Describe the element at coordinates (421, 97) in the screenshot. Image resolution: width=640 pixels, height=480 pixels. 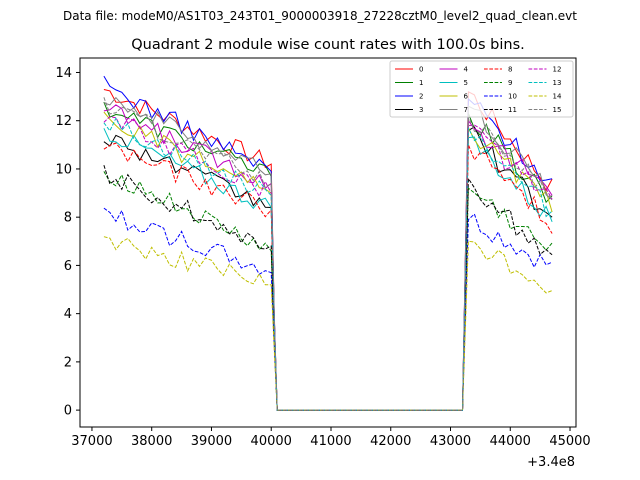
I see `legend-label: 2` at that location.